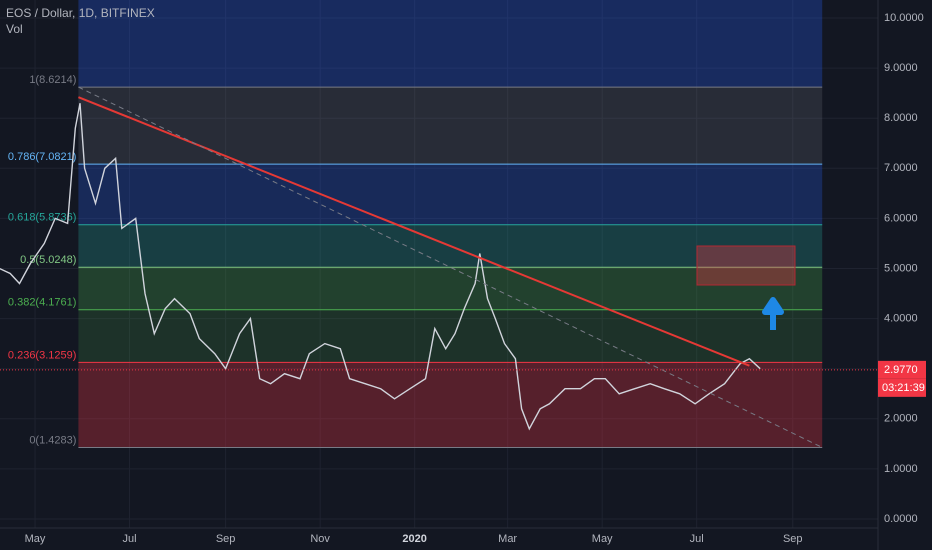  What do you see at coordinates (507, 539) in the screenshot?
I see `x-tick-label: Mar` at bounding box center [507, 539].